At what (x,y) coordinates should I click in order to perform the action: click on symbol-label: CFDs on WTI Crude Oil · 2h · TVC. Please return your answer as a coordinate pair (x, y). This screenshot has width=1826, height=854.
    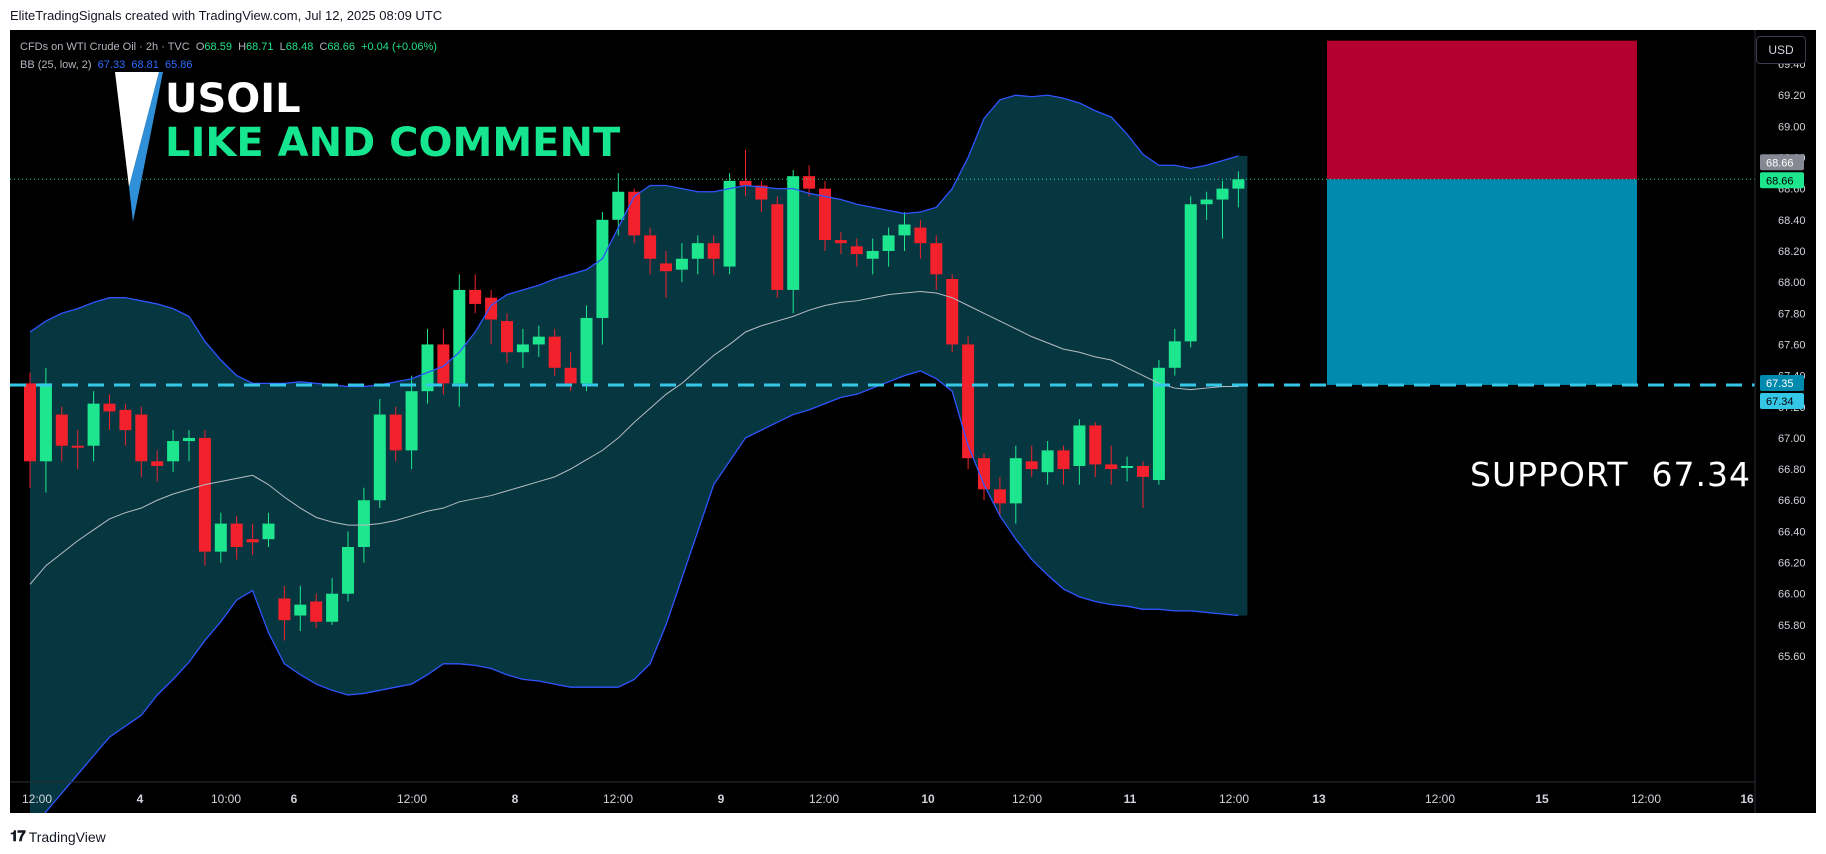
    Looking at the image, I should click on (105, 47).